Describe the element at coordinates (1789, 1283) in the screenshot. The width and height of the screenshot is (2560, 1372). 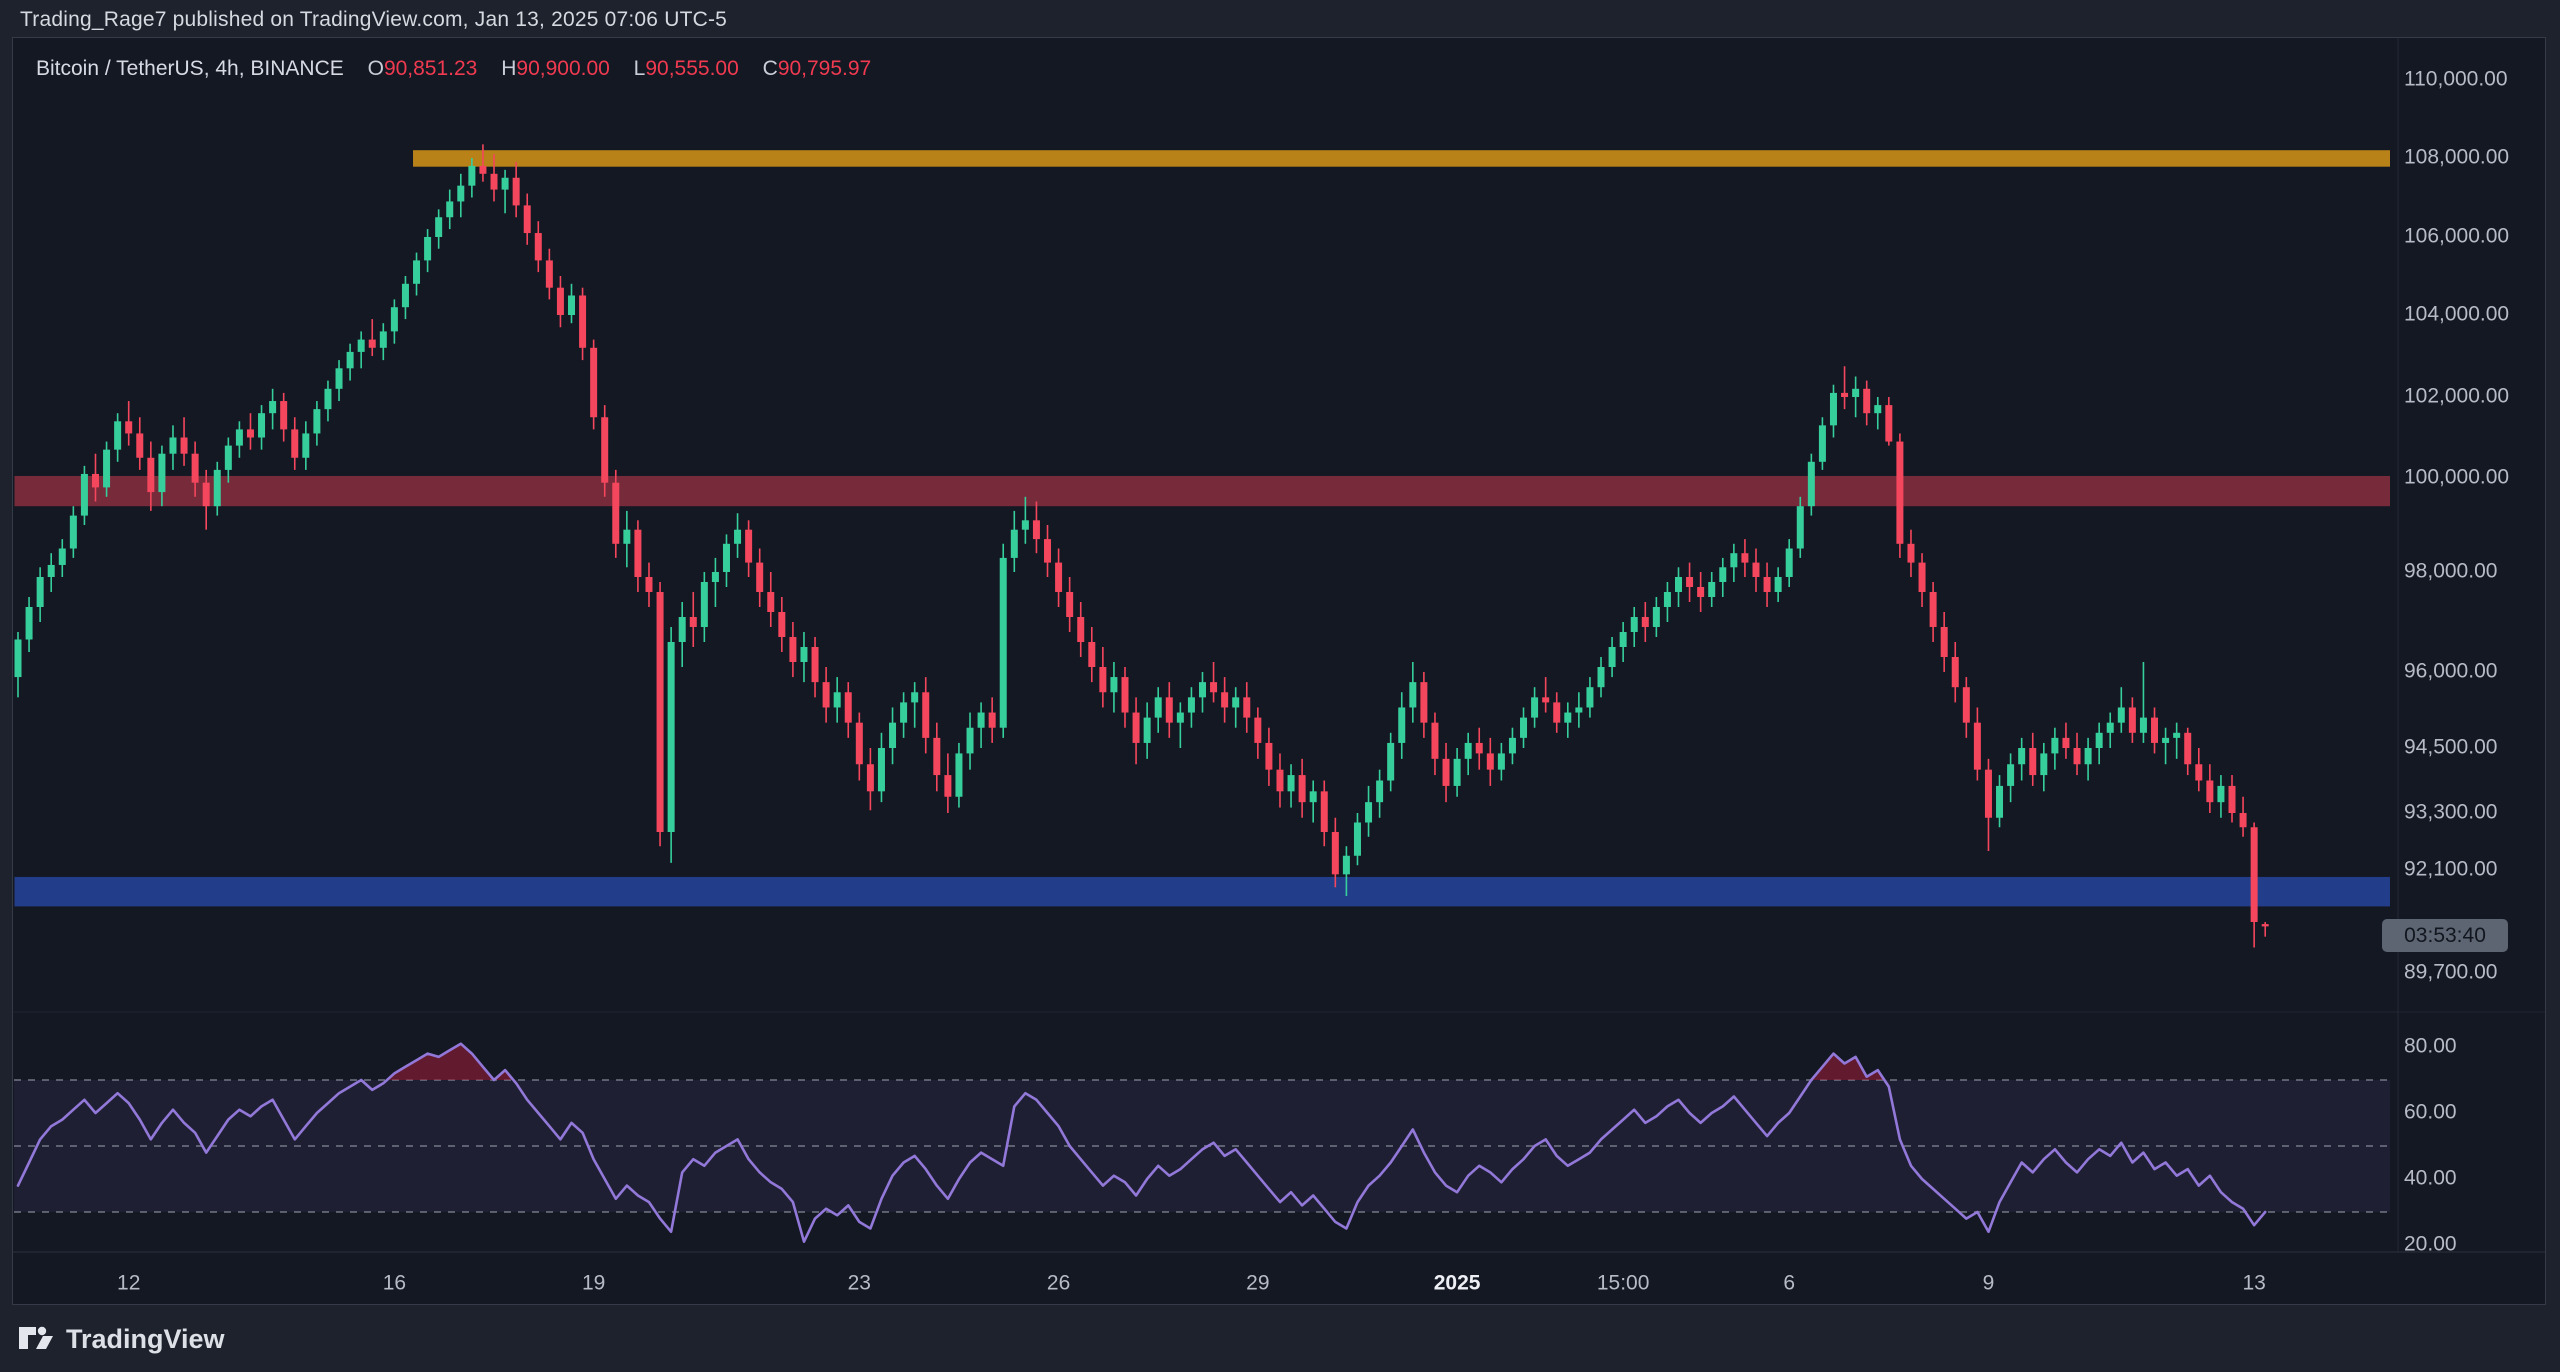
I see `time-tick-label: 6` at that location.